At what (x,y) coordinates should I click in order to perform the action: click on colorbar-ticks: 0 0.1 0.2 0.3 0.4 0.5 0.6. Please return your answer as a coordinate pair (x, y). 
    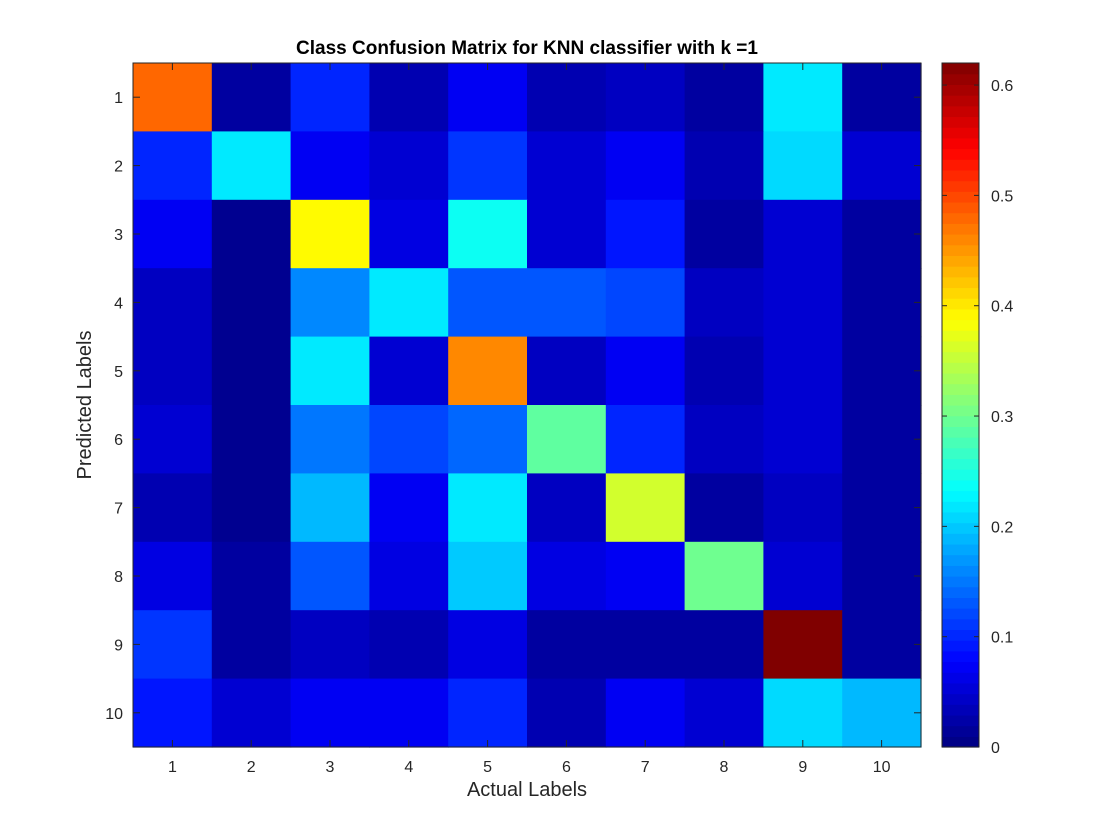
    Looking at the image, I should click on (977, 417).